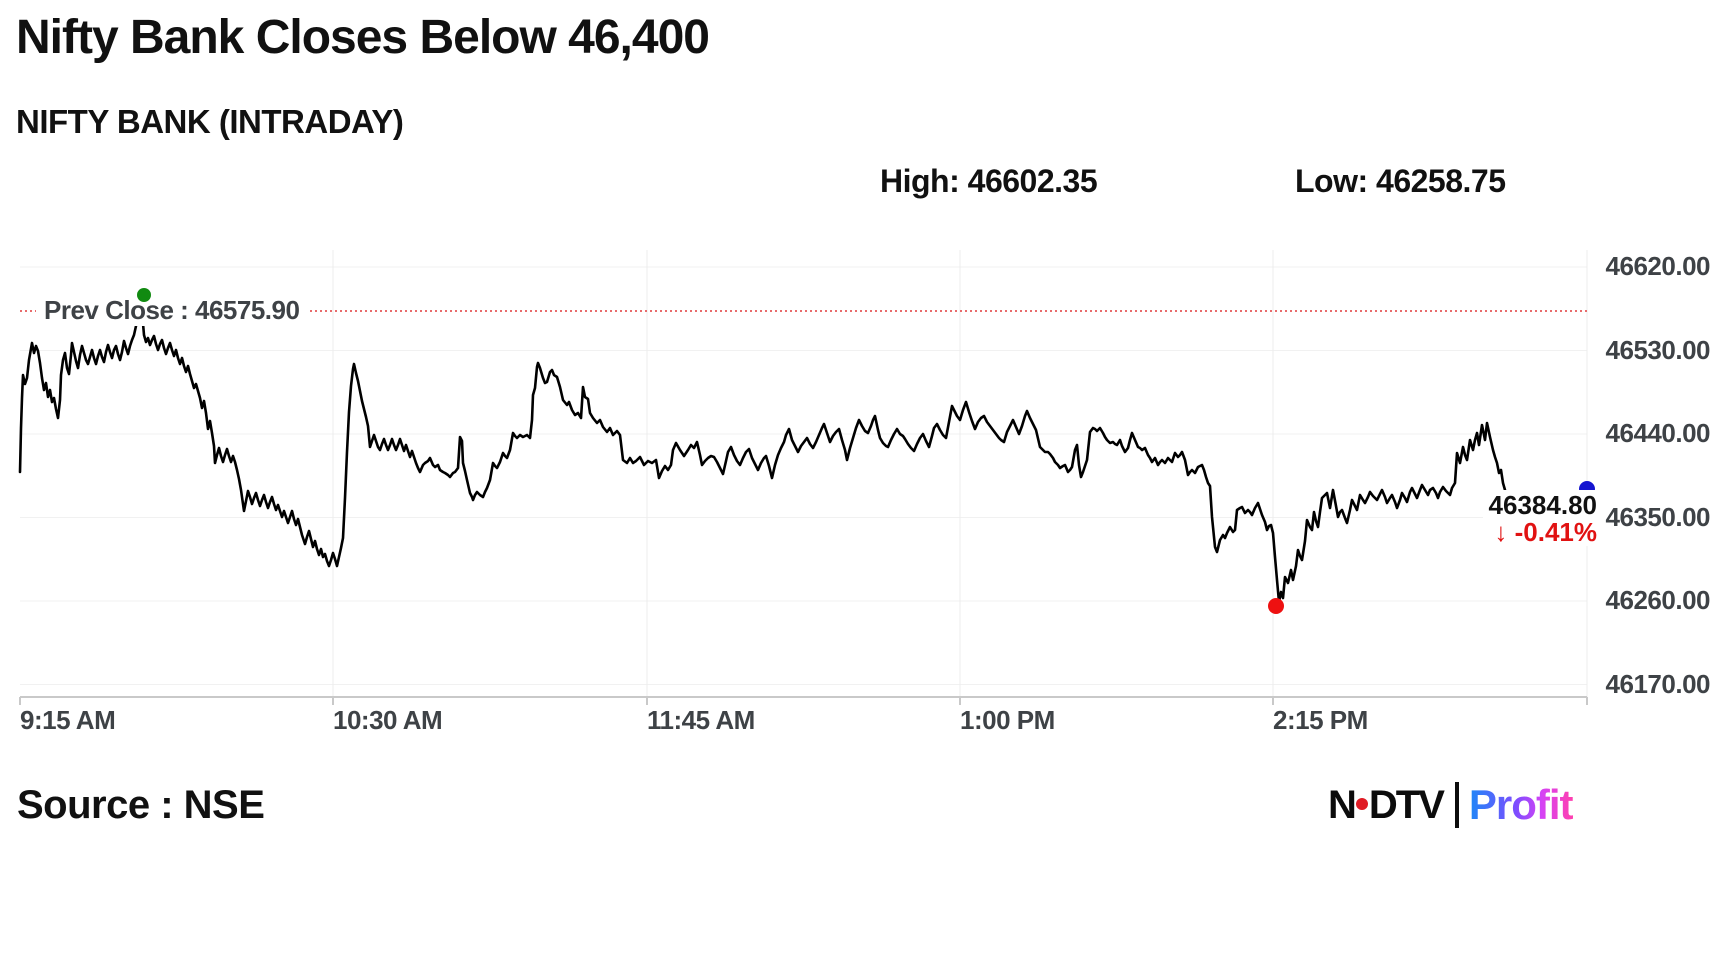 This screenshot has height=972, width=1728. Describe the element at coordinates (1400, 181) in the screenshot. I see `low-value-label: Low: 46258.75` at that location.